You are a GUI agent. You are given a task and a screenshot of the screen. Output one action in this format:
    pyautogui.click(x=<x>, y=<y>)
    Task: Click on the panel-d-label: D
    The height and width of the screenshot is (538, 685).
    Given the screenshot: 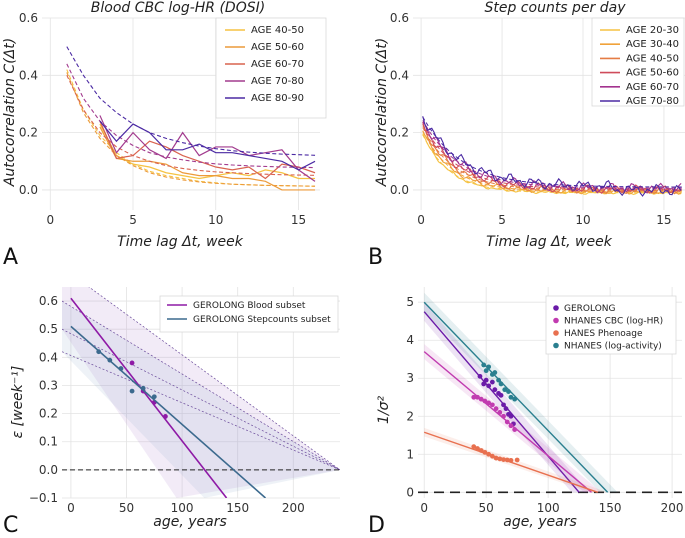 What is the action you would take?
    pyautogui.click(x=376, y=525)
    